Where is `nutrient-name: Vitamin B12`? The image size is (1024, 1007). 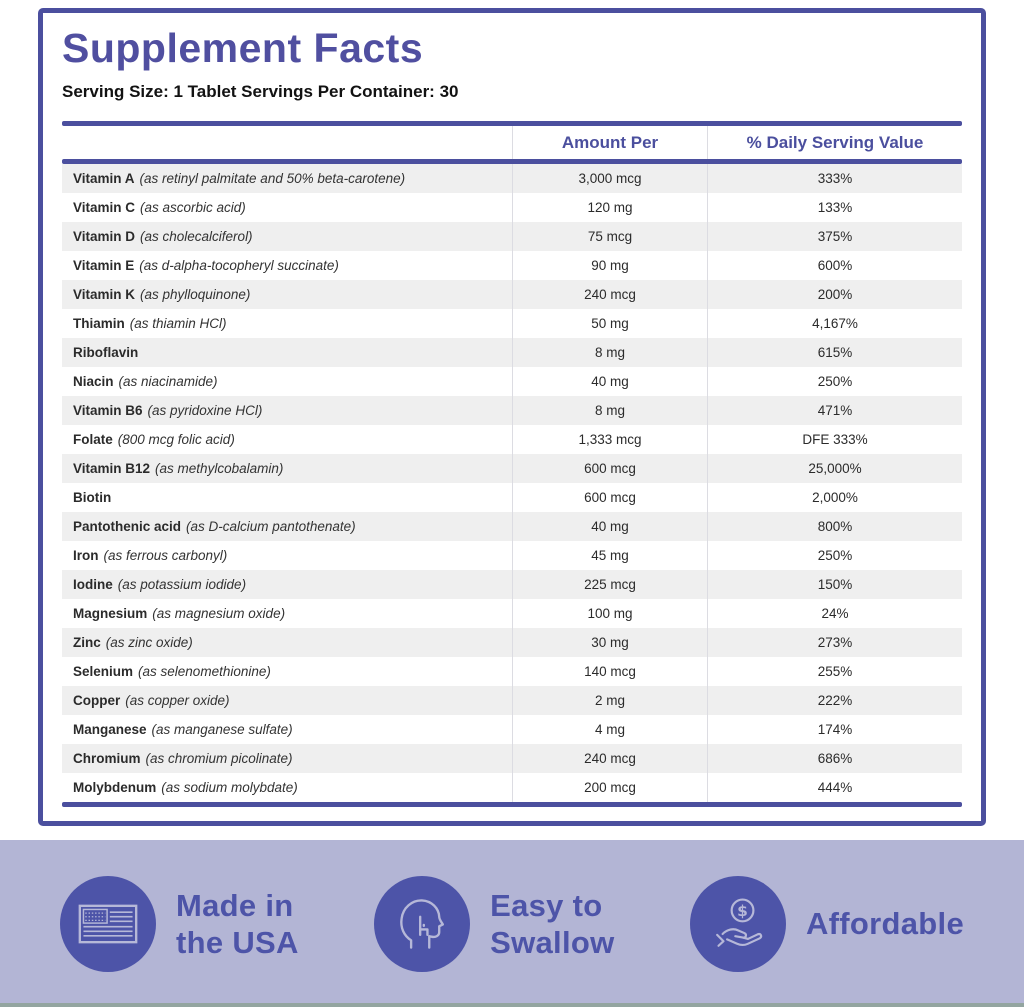
nutrient-name: Vitamin B12 is located at coordinates (112, 468).